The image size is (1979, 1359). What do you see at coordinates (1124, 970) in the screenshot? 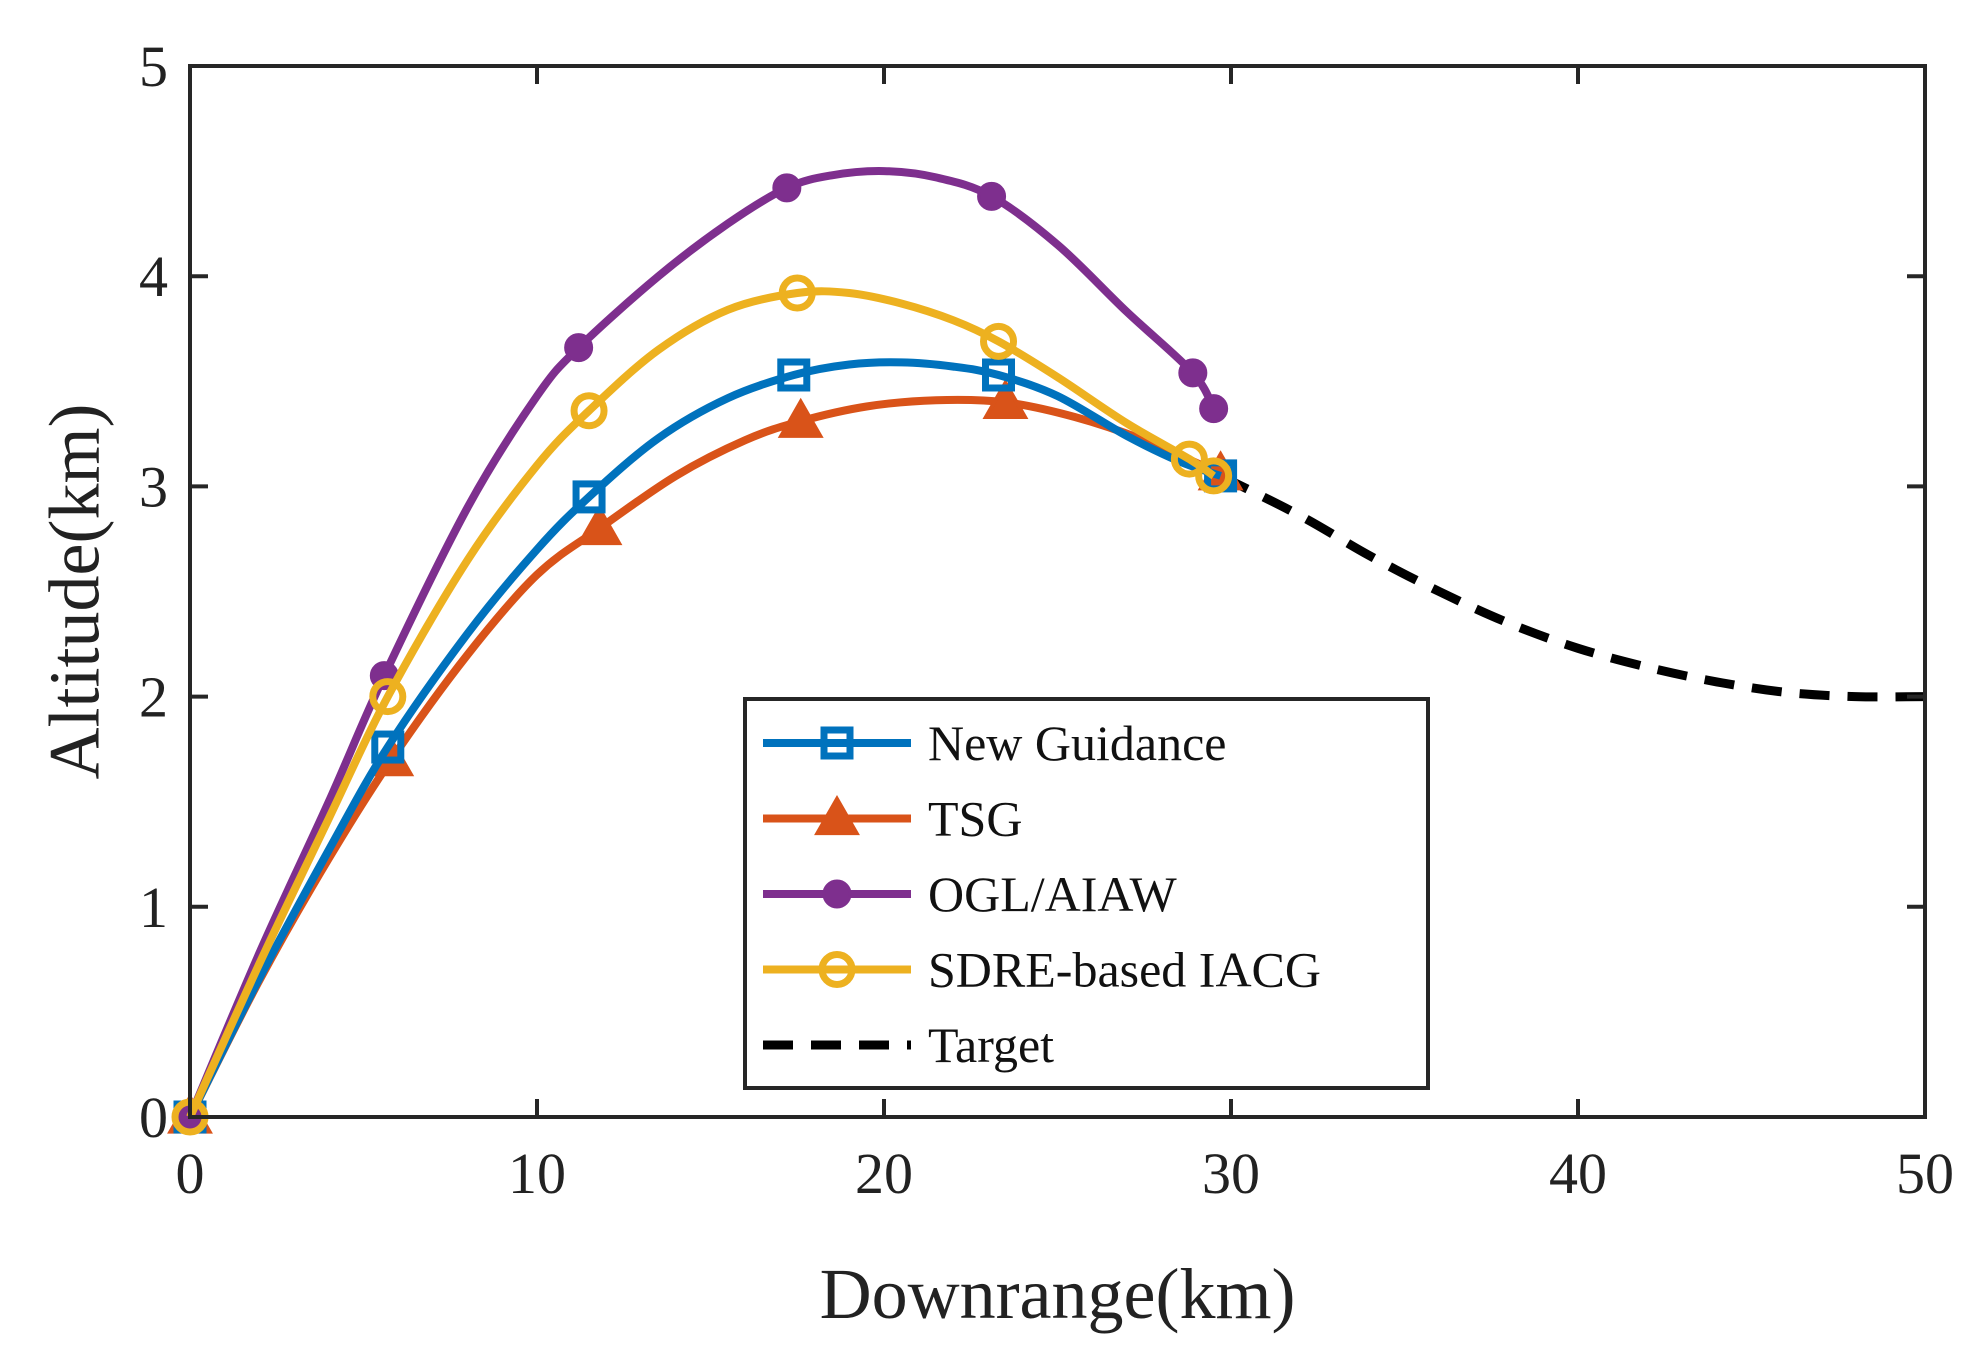
I see `legend-label: SDRE-based IACG` at bounding box center [1124, 970].